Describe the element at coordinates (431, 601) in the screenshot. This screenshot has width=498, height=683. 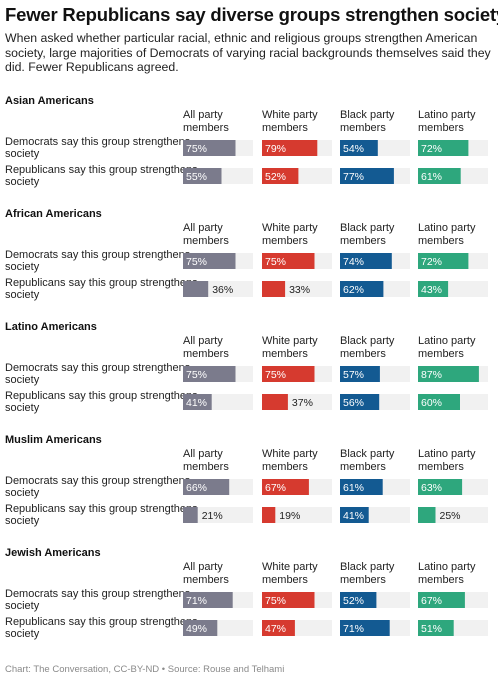
I see `data-label: 67%` at that location.